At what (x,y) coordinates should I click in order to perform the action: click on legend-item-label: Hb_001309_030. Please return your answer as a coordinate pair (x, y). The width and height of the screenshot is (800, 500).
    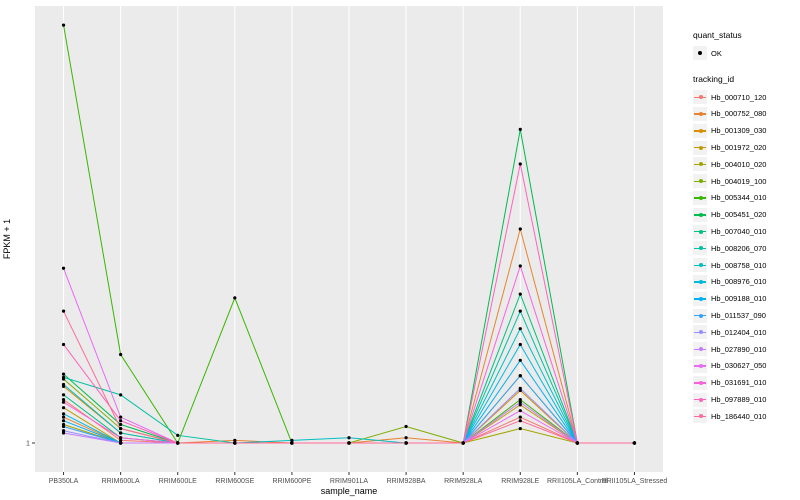
    Looking at the image, I should click on (739, 131).